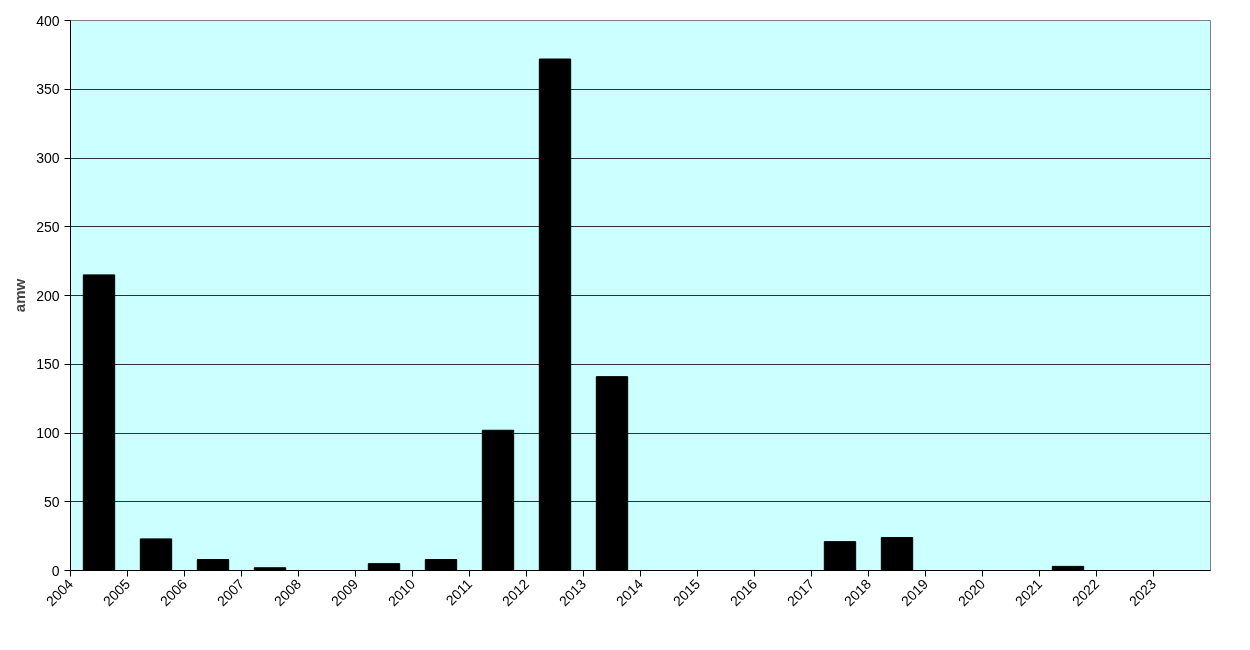 The height and width of the screenshot is (650, 1250). Describe the element at coordinates (48, 364) in the screenshot. I see `y-tick-label: 150` at that location.